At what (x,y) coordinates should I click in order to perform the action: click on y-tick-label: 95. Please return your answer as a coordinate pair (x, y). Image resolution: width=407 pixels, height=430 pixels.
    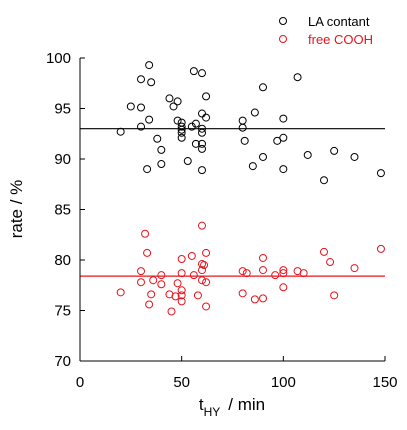
    Looking at the image, I should click on (62, 109).